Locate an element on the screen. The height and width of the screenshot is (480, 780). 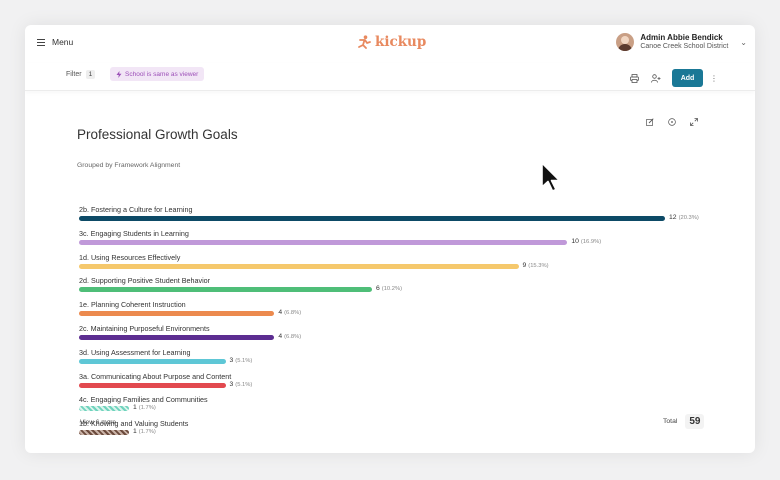
bar-count: 9 is located at coordinates (524, 265).